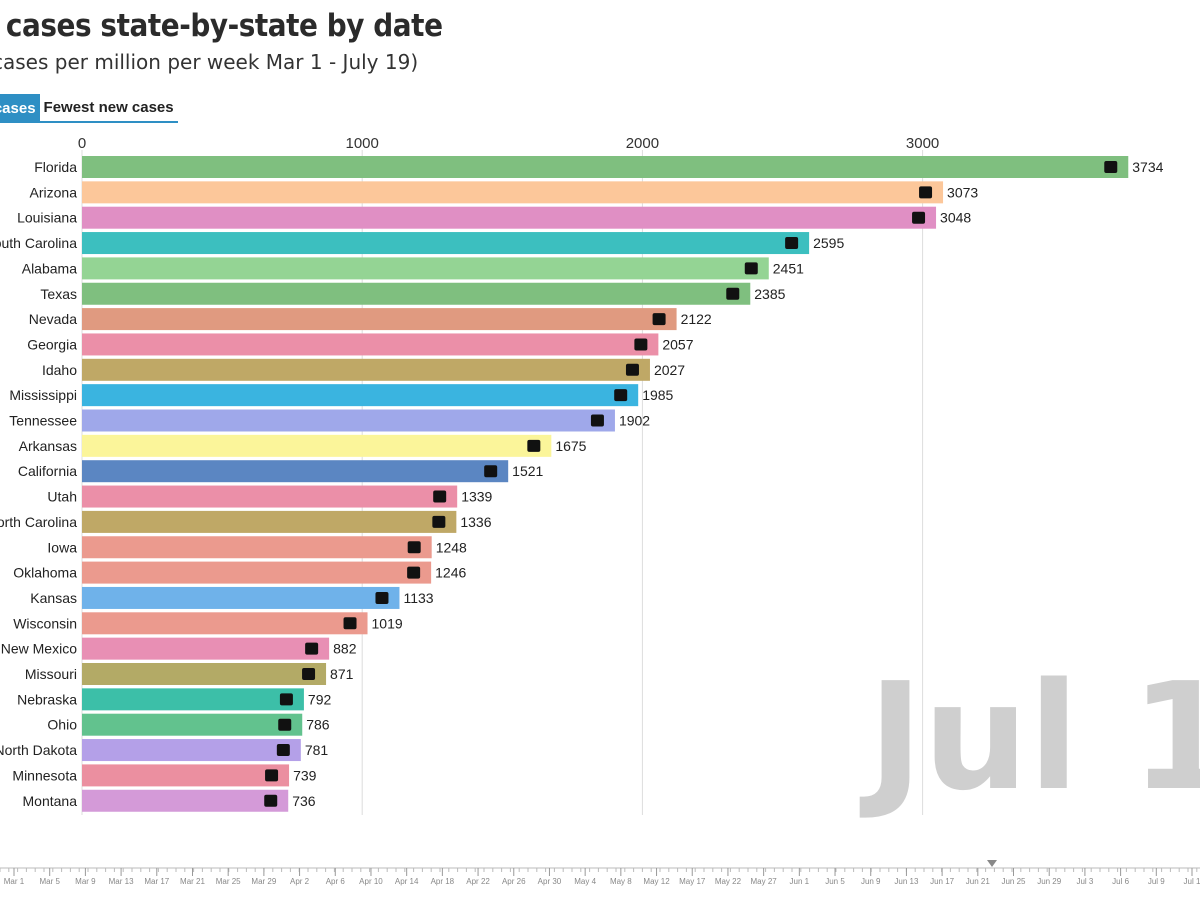 Image resolution: width=1200 pixels, height=900 pixels. I want to click on category-label: Texas, so click(58, 294).